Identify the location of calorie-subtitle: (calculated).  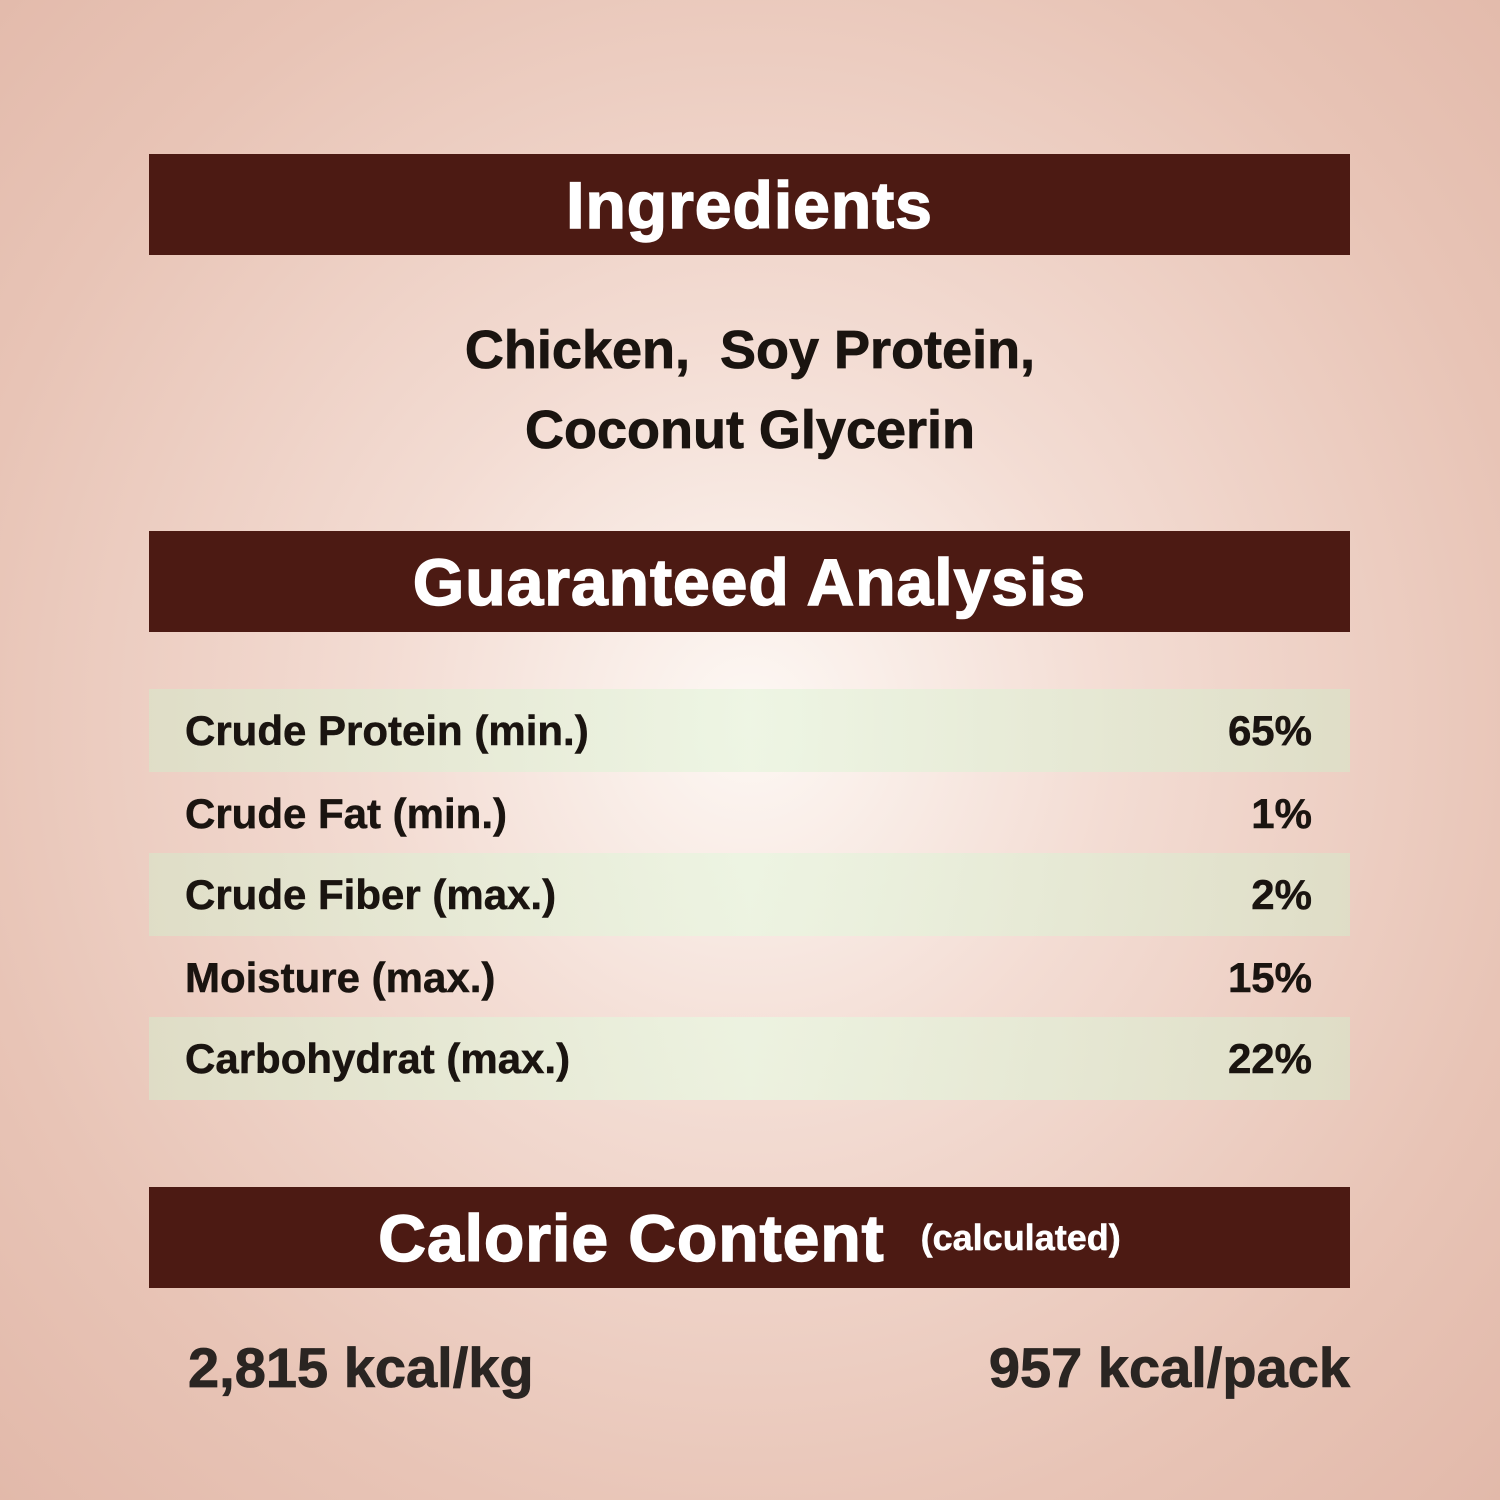
(1020, 1237).